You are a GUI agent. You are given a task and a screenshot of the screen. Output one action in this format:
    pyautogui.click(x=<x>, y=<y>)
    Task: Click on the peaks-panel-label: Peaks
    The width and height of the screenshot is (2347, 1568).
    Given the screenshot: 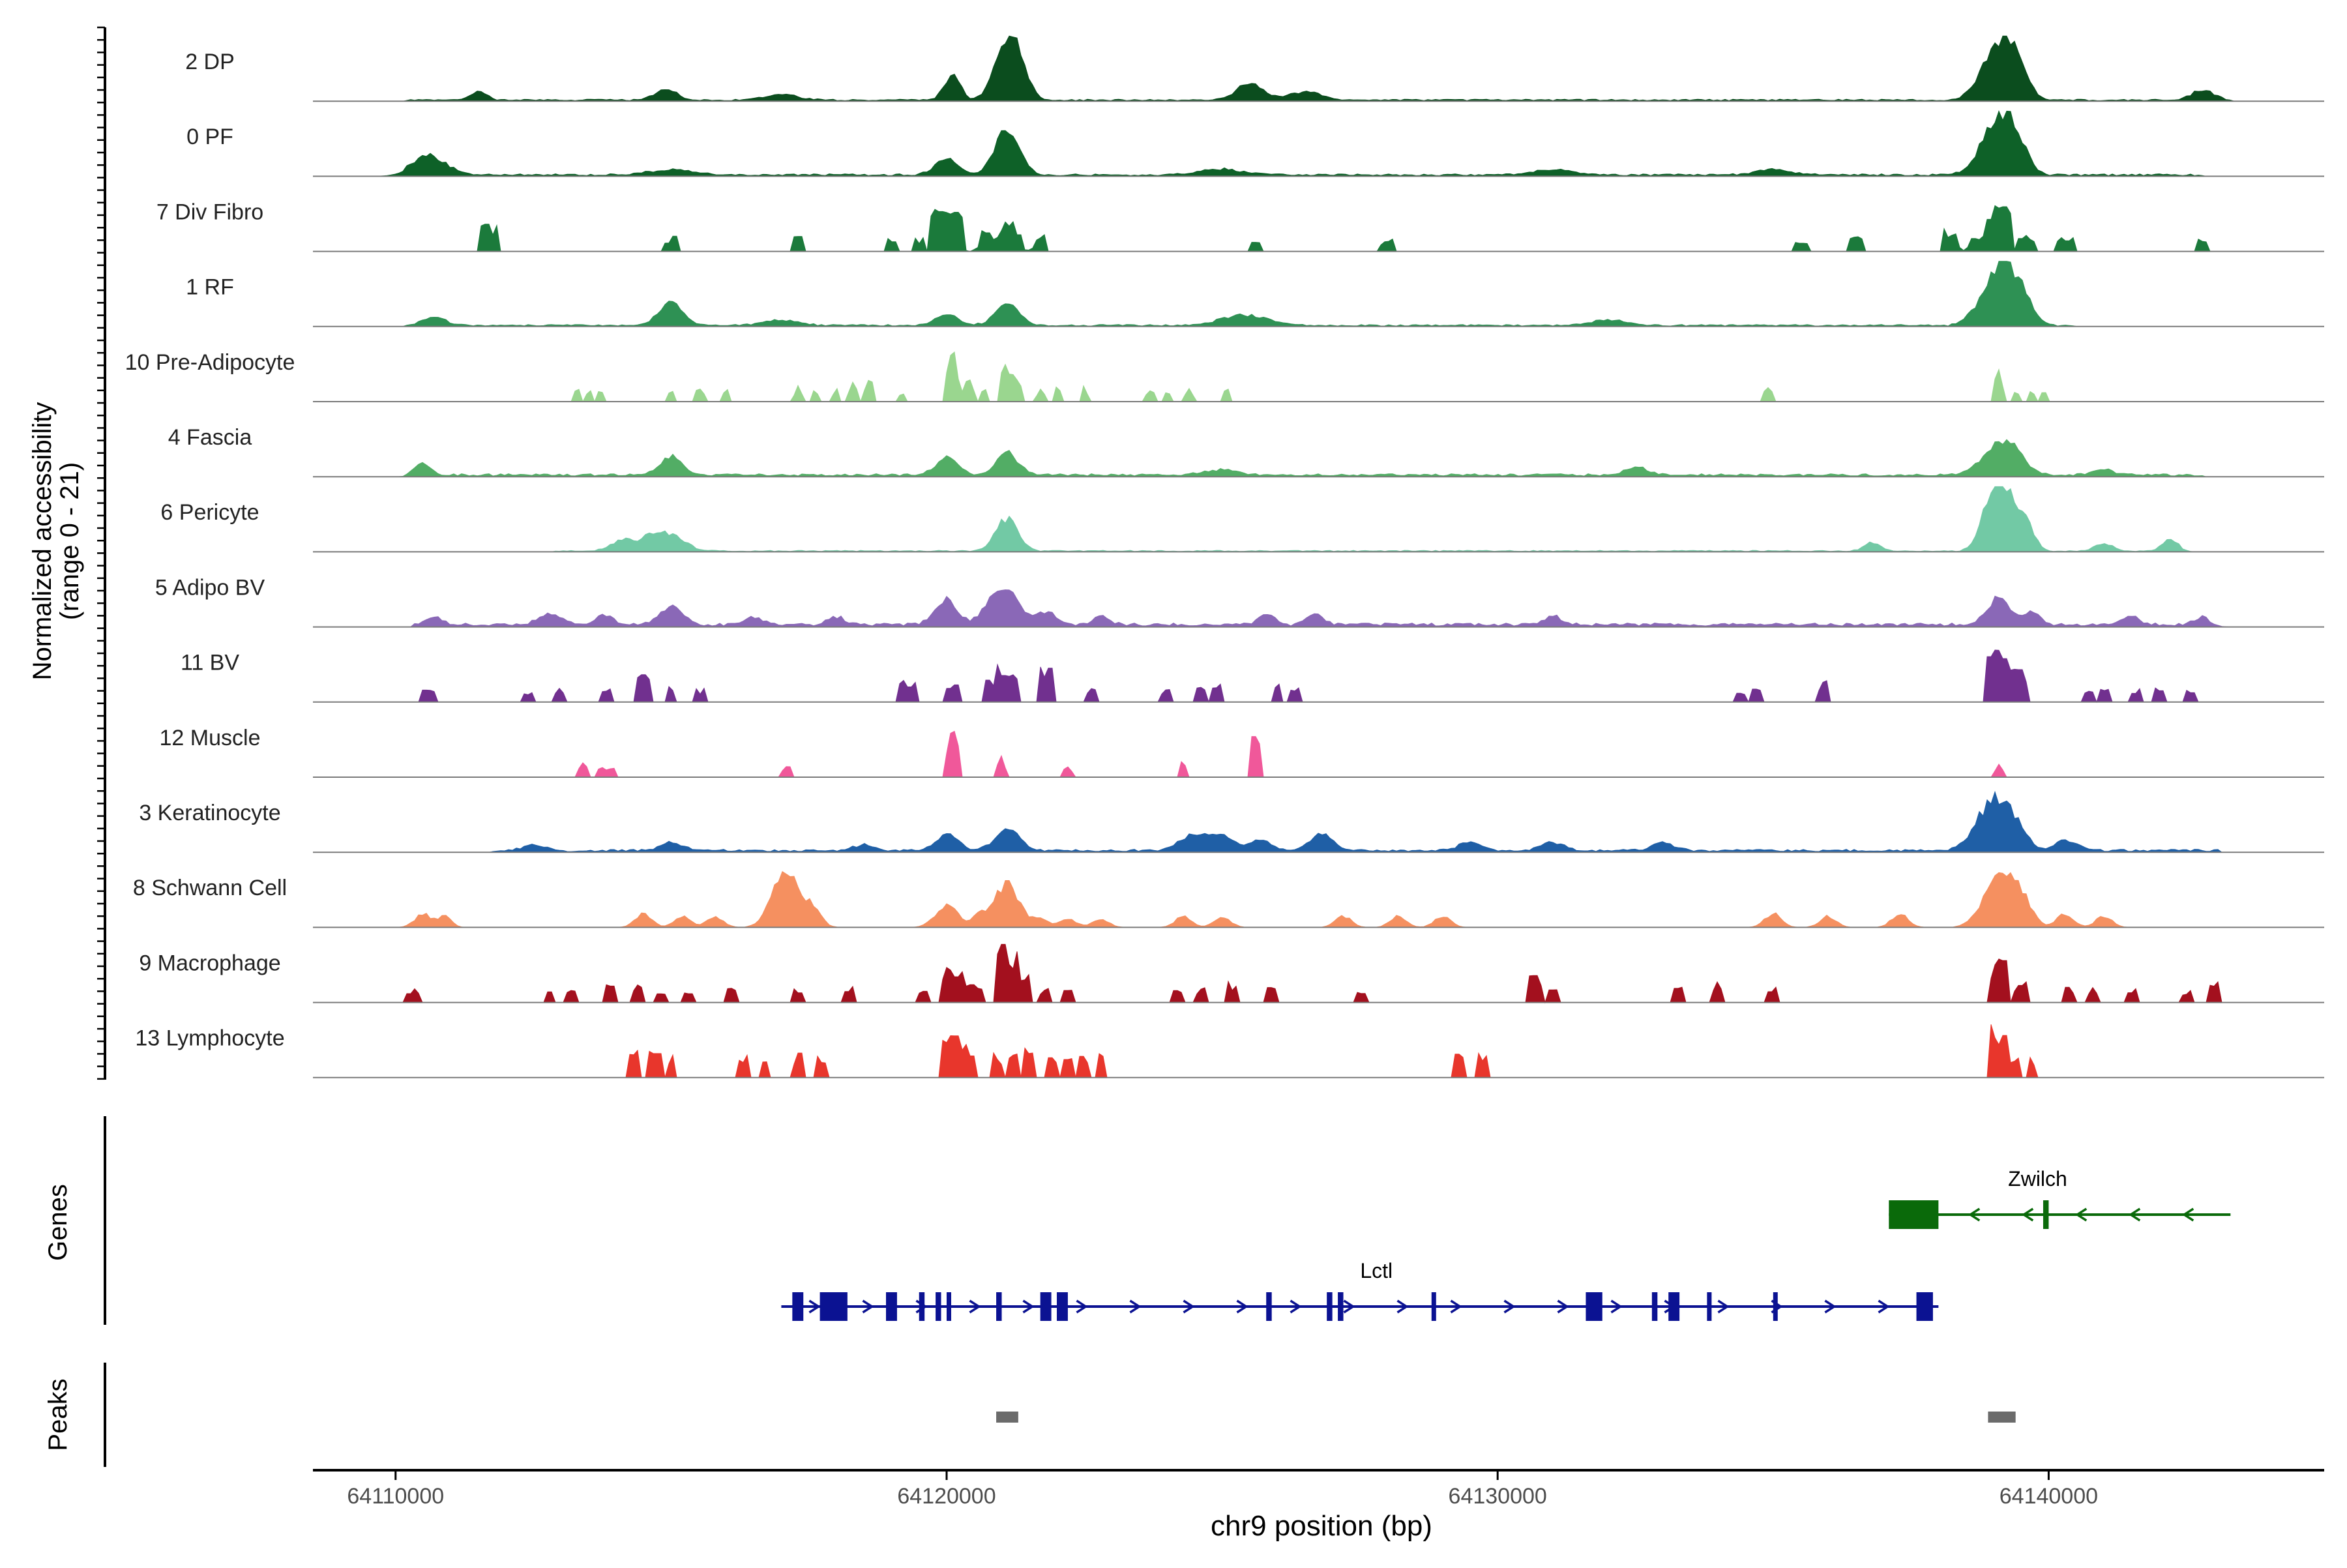 What is the action you would take?
    pyautogui.click(x=58, y=1414)
    